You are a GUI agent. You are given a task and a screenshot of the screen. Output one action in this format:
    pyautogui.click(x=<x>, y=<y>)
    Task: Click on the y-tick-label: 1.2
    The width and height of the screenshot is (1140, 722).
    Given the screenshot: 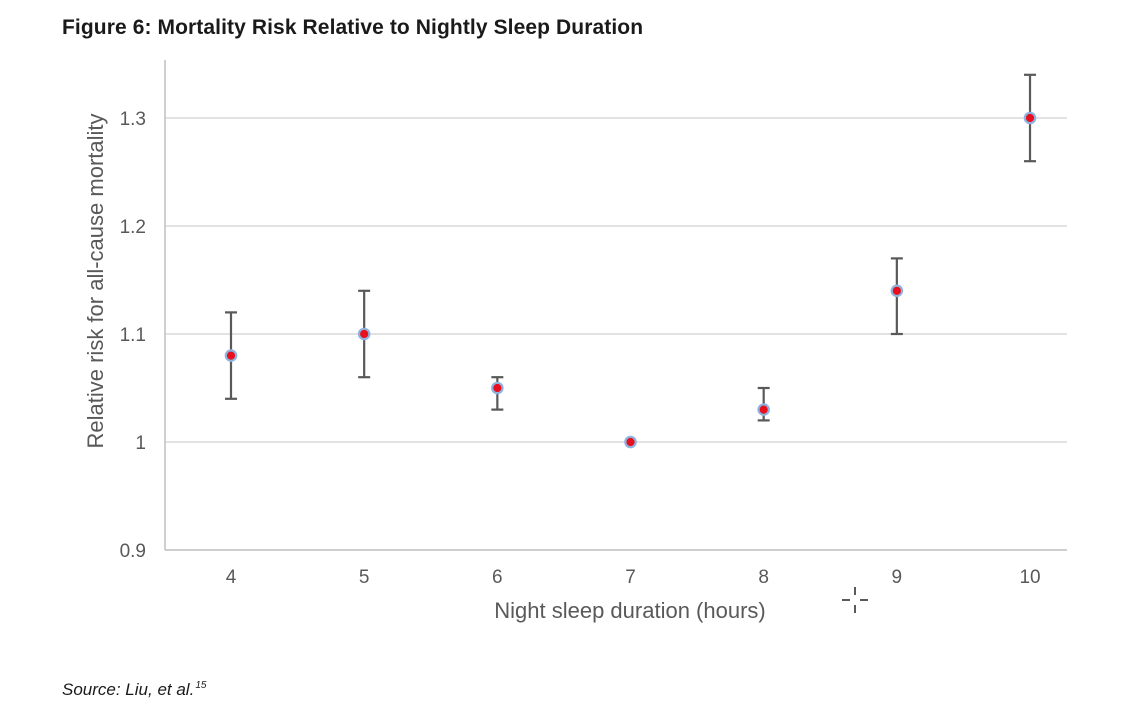 What is the action you would take?
    pyautogui.click(x=133, y=227)
    